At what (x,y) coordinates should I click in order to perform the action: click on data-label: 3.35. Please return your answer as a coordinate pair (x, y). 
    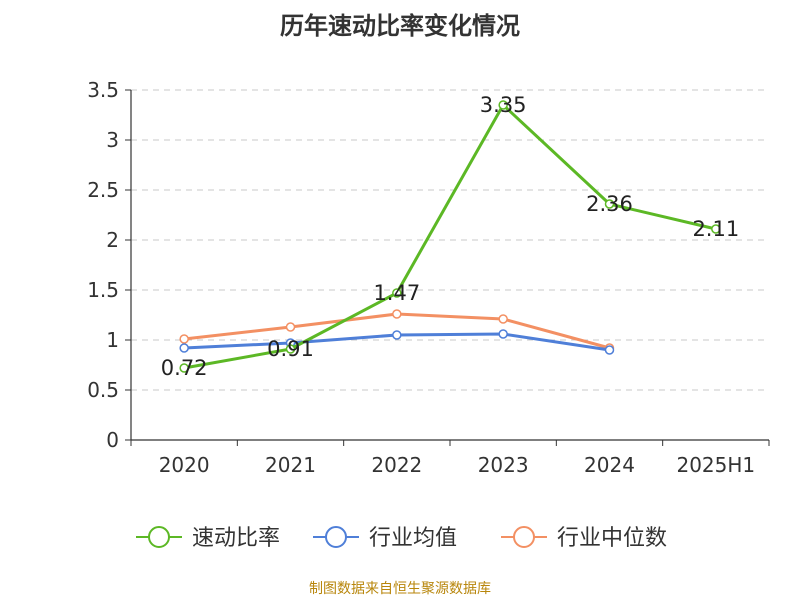
    Looking at the image, I should click on (503, 105).